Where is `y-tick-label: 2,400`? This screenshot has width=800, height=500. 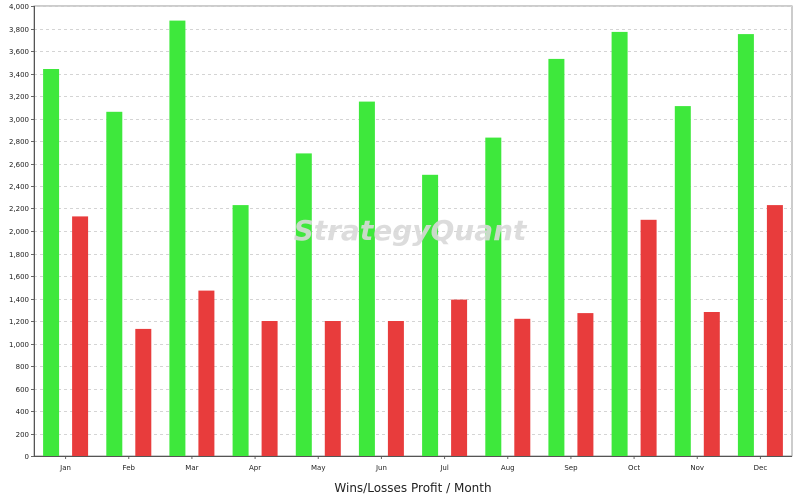
y-tick-label: 2,400 is located at coordinates (19, 187).